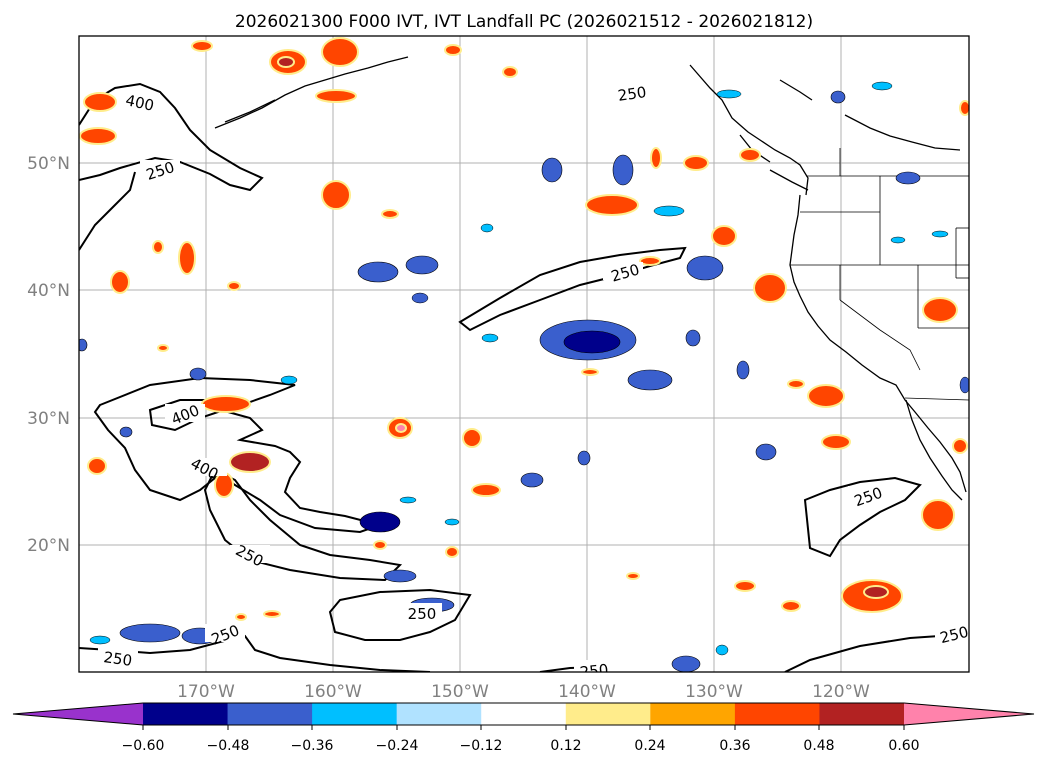 This screenshot has height=765, width=1047. What do you see at coordinates (206, 692) in the screenshot?
I see `lon-label: 170°W` at bounding box center [206, 692].